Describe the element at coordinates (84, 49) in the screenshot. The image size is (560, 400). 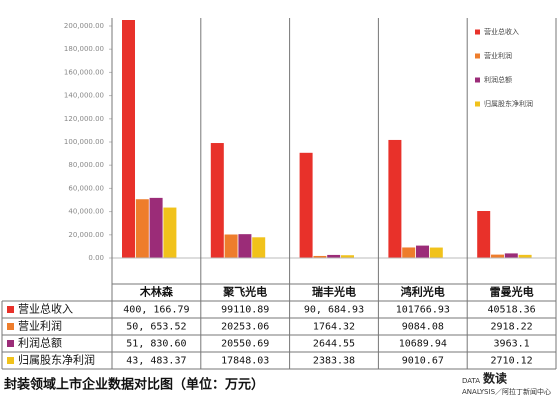
I see `y-tick-label: 180,000.00` at that location.